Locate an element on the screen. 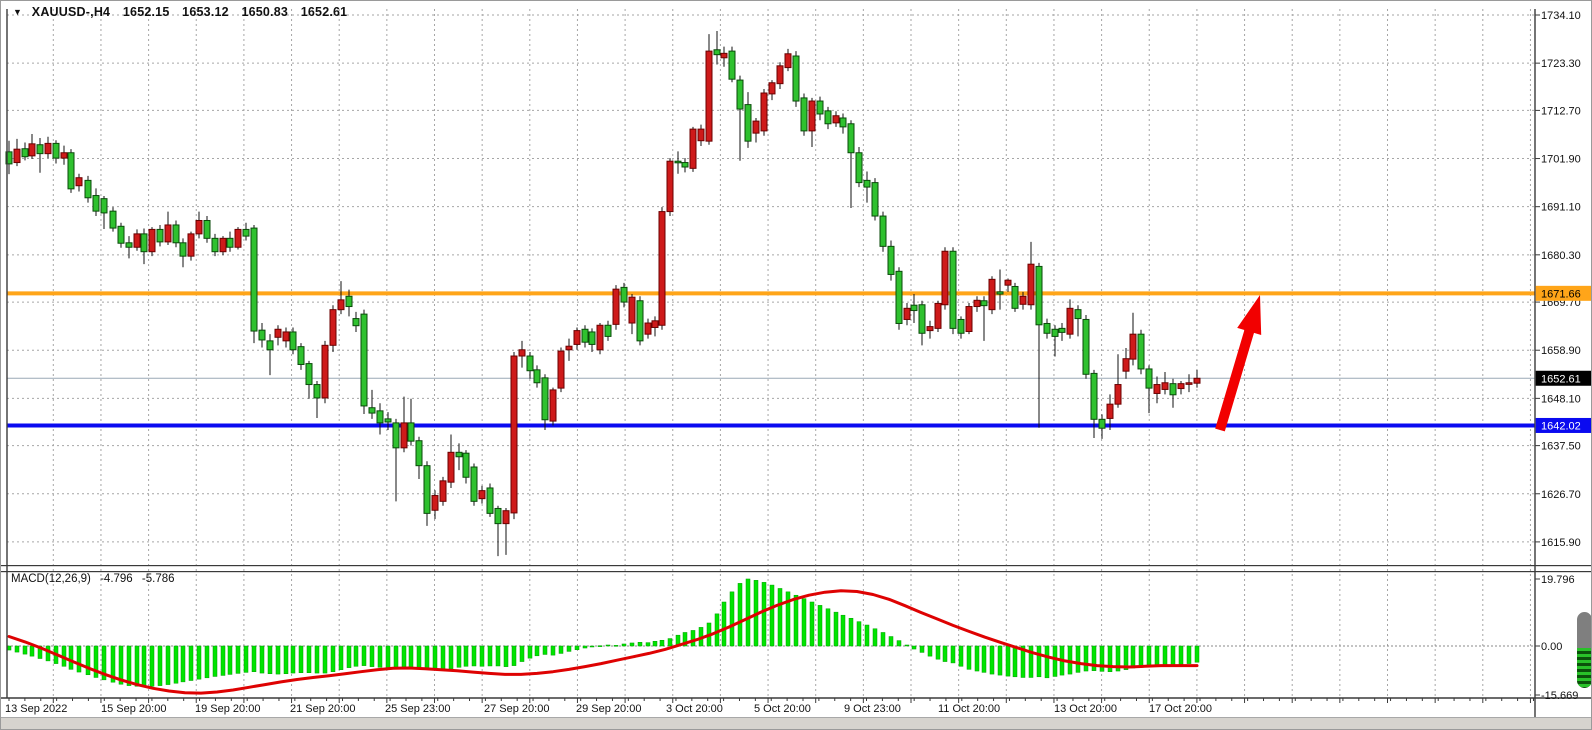  price-axis-label: 1734.10 is located at coordinates (1561, 16).